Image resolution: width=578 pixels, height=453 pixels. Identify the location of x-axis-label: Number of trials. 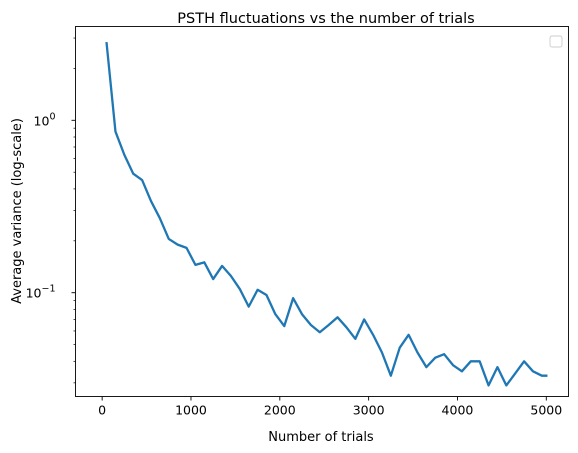
(321, 437).